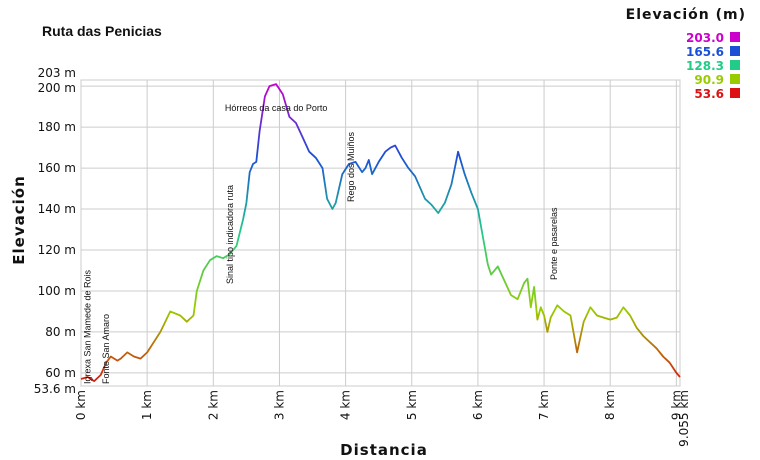 Image resolution: width=760 pixels, height=460 pixels. Describe the element at coordinates (684, 418) in the screenshot. I see `x-tick-label: 9.055 km` at that location.